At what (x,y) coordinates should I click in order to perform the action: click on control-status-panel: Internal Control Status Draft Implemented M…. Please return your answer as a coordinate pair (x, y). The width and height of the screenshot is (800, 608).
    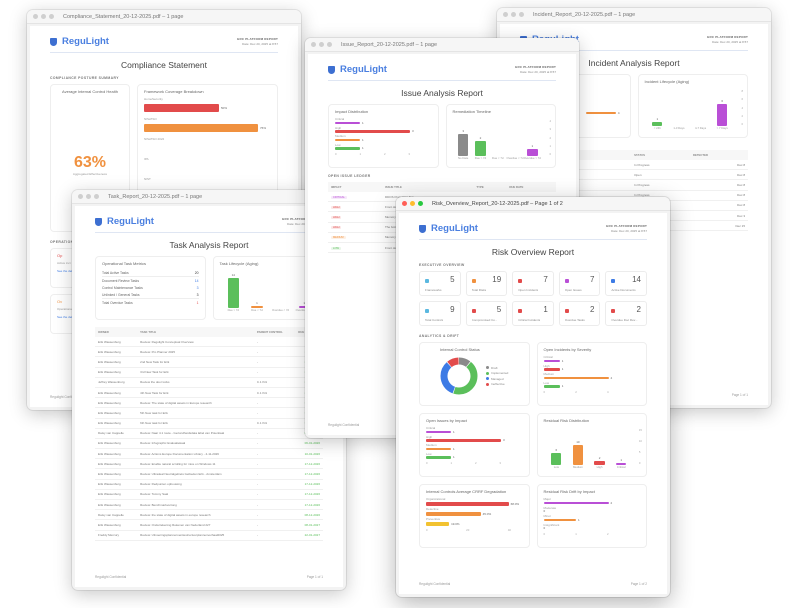
    Looking at the image, I should click on (474, 374).